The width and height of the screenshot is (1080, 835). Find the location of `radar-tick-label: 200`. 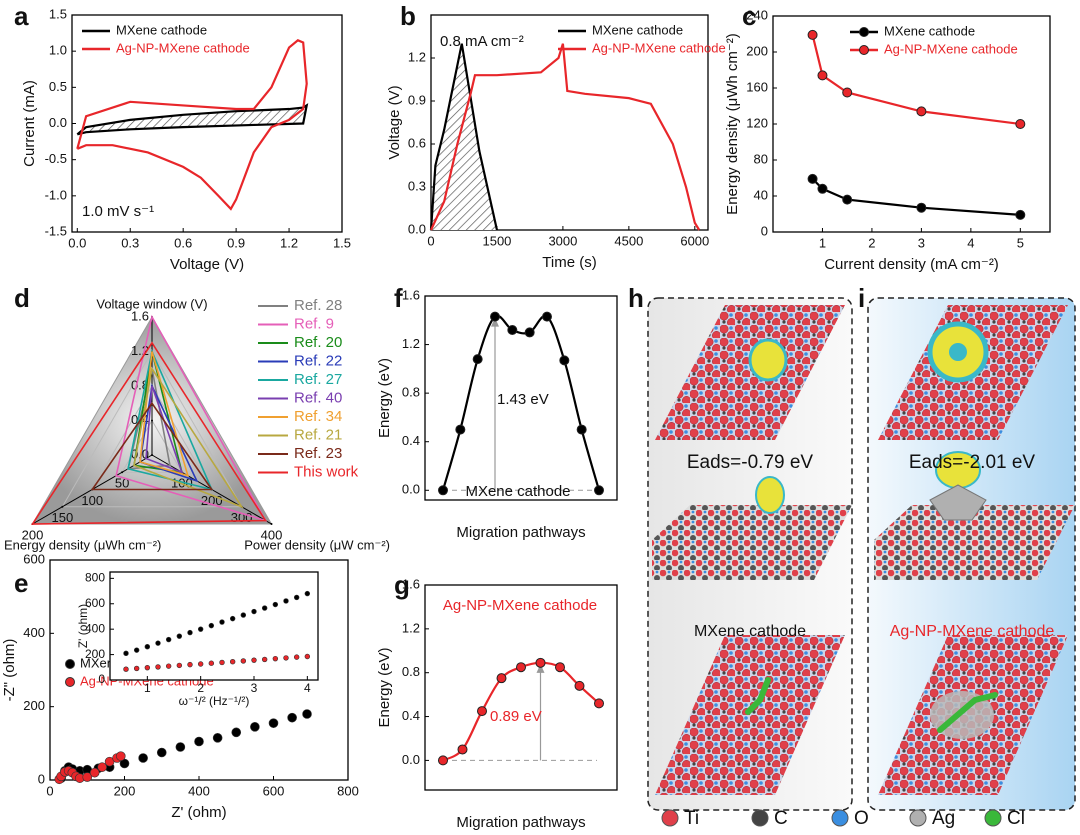

radar-tick-label: 200 is located at coordinates (33, 534).